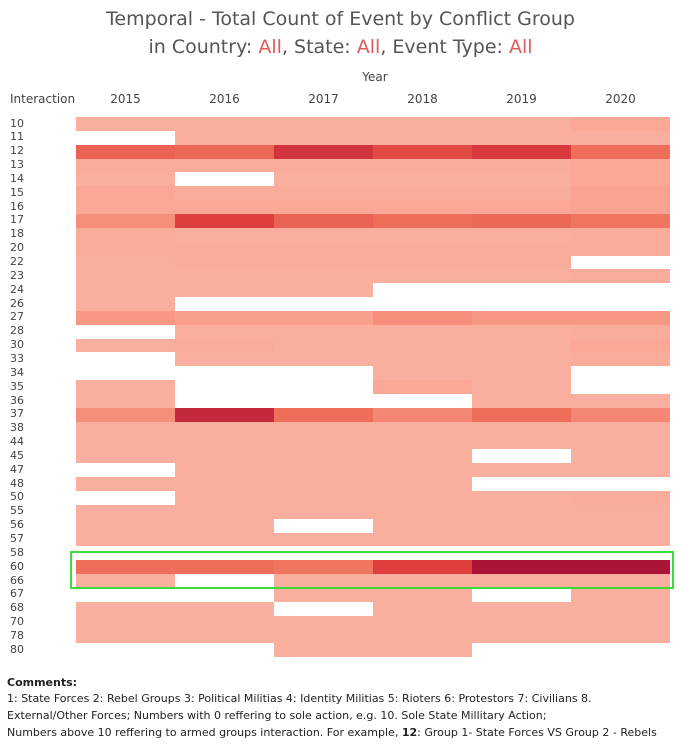 The width and height of the screenshot is (681, 749). Describe the element at coordinates (520, 47) in the screenshot. I see `title-event-filter: All` at that location.